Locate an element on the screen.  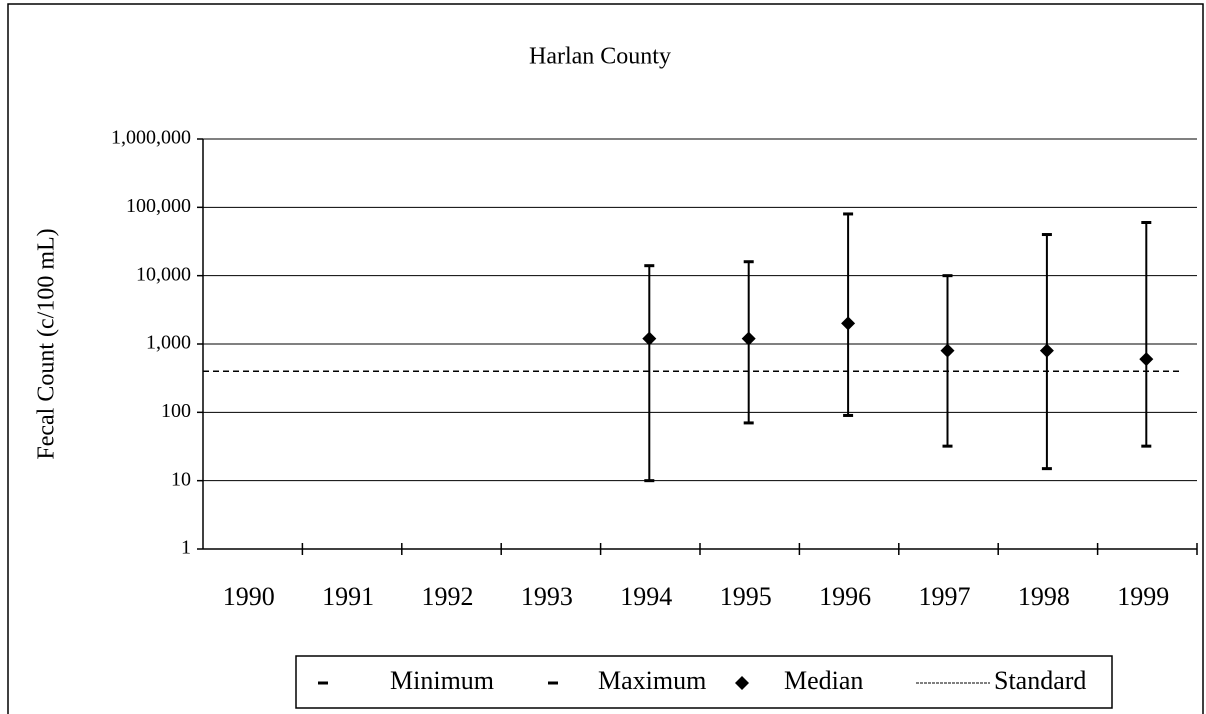
x-tick-label: 1998 is located at coordinates (1044, 596).